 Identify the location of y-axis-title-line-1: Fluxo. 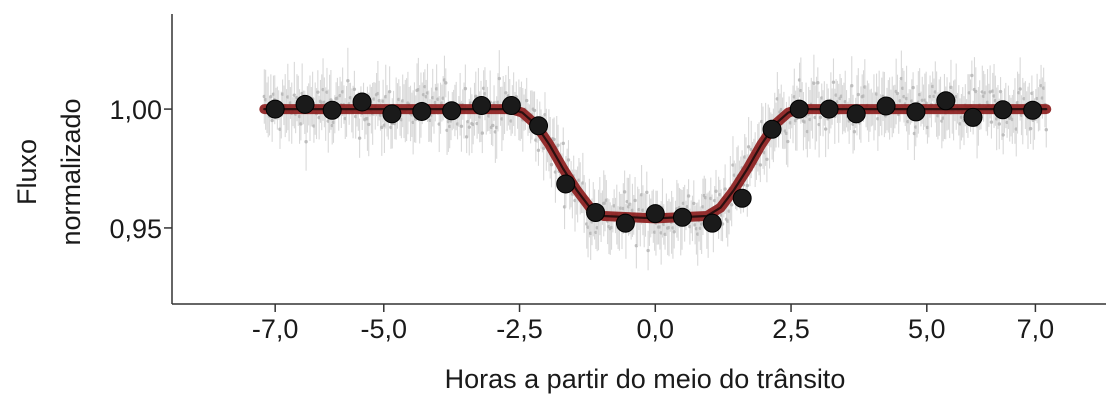
(27, 172).